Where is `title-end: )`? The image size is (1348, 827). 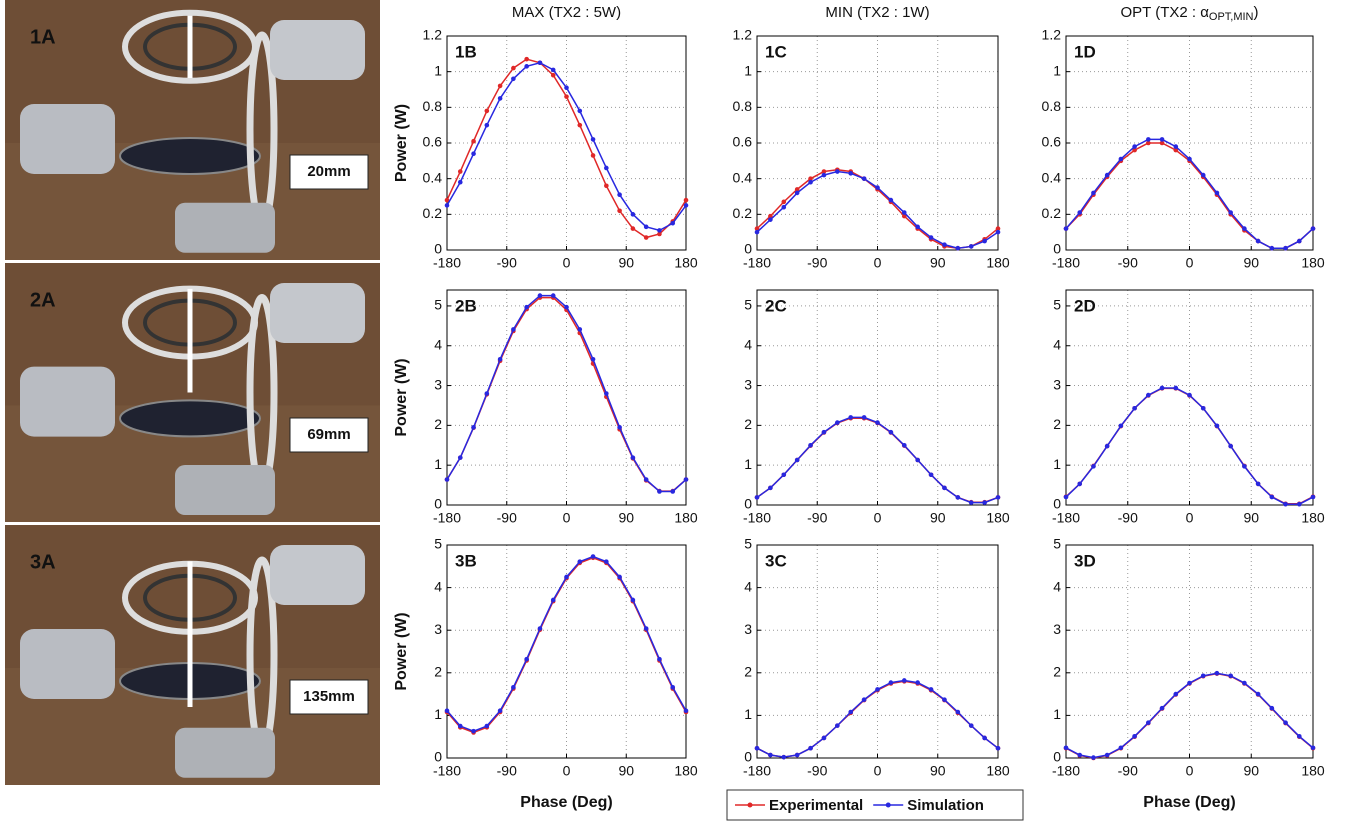 title-end: ) is located at coordinates (1256, 12).